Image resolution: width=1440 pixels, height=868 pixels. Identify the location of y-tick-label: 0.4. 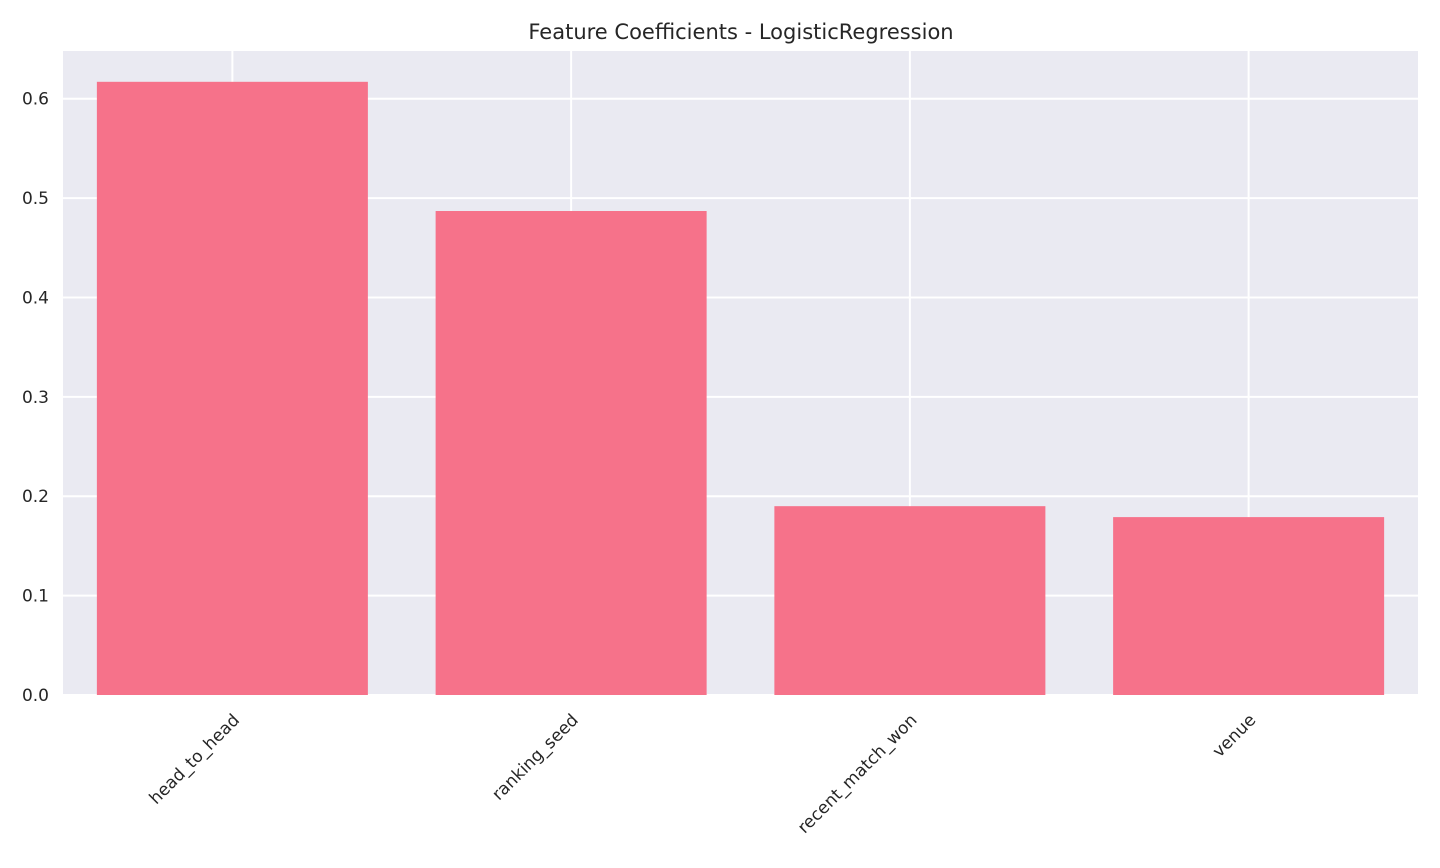
(35, 298).